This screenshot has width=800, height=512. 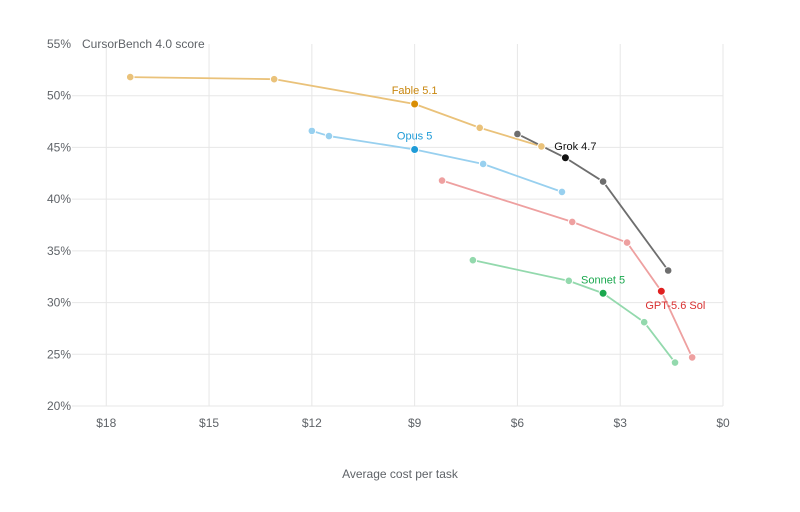 What do you see at coordinates (209, 423) in the screenshot?
I see `x-tick-label: $15` at bounding box center [209, 423].